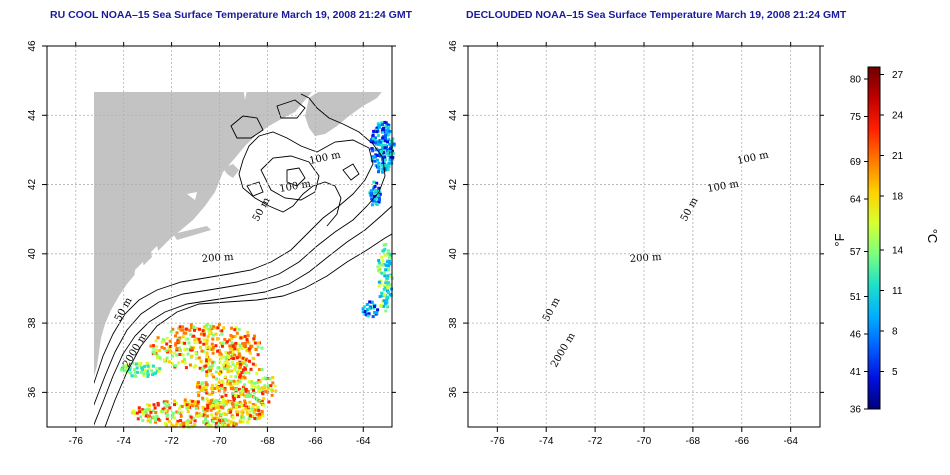 Image resolution: width=950 pixels, height=475 pixels. I want to click on fahrenheit-tick-label: 46, so click(856, 335).